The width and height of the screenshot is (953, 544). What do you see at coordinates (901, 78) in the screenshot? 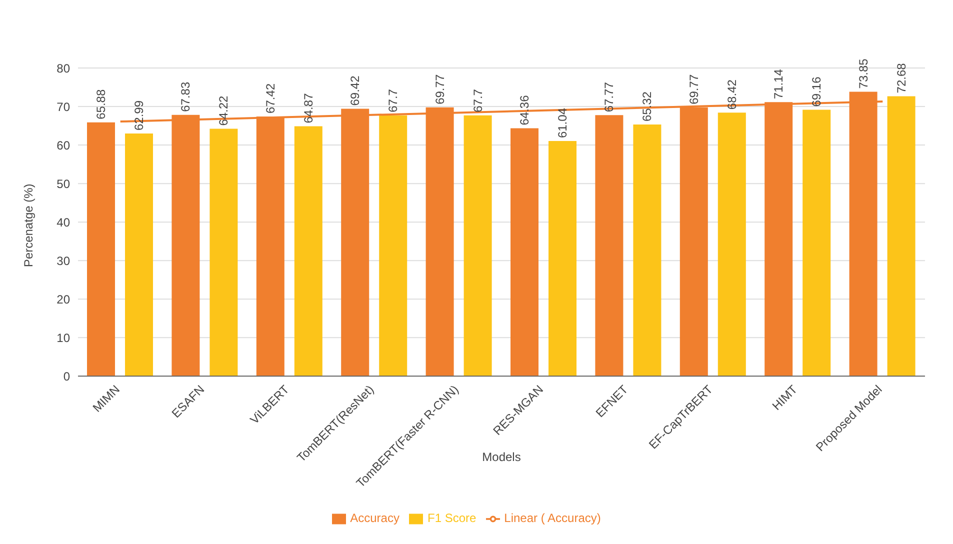
I see `data-label: 72.68` at bounding box center [901, 78].